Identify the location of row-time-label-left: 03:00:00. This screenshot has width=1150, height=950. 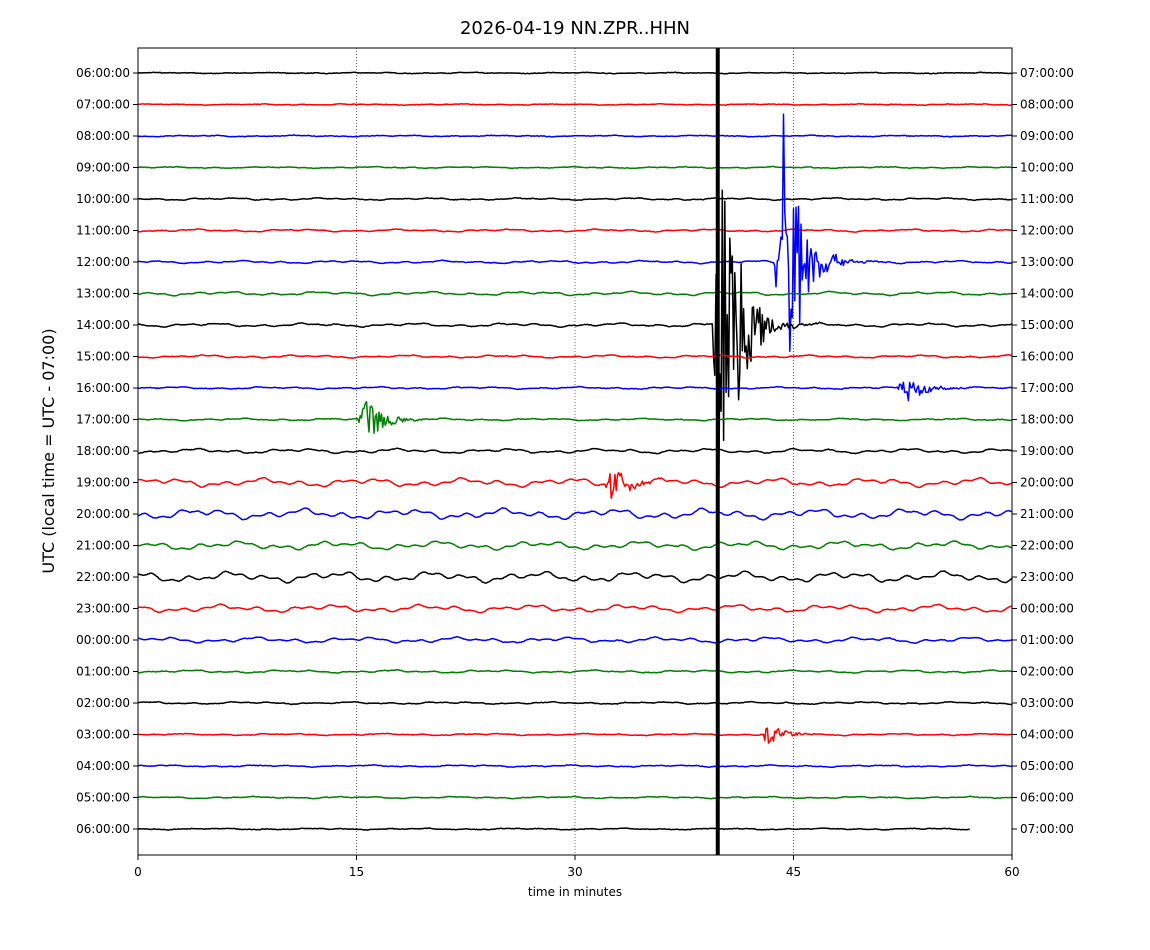
(103, 735).